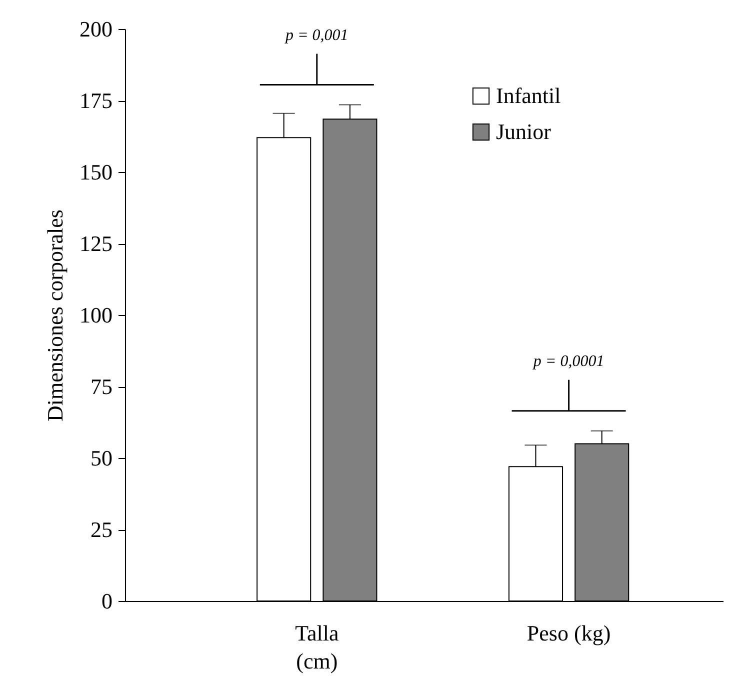  What do you see at coordinates (55, 316) in the screenshot?
I see `y-axis-title: Dimensiones corporales` at bounding box center [55, 316].